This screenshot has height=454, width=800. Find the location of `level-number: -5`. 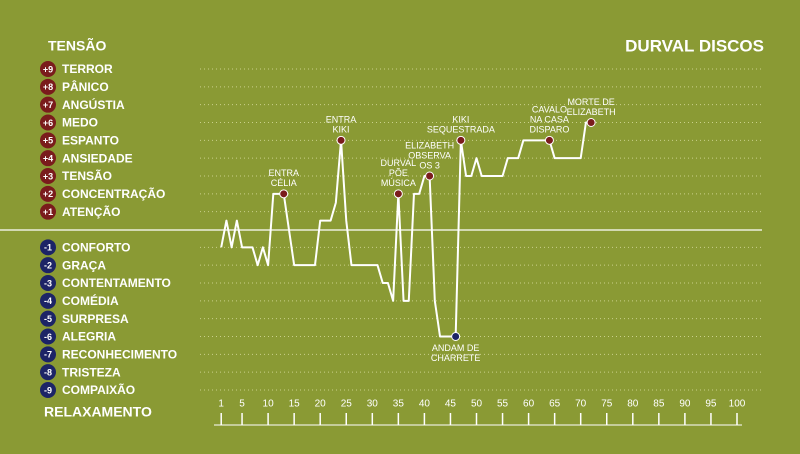

level-number: -5 is located at coordinates (48, 319).